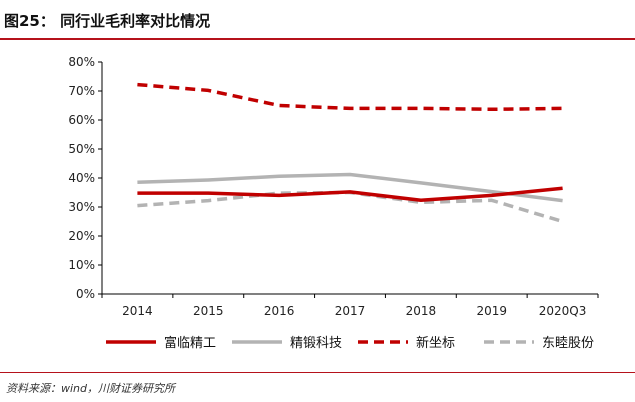 Image resolution: width=635 pixels, height=402 pixels. I want to click on header: 图25： 同行业毛利率对比情况, so click(317, 19).